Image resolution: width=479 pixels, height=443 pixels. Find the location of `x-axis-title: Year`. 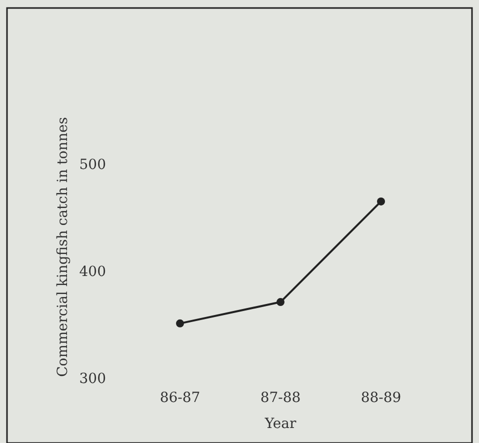

x-axis-title: Year is located at coordinates (280, 424).